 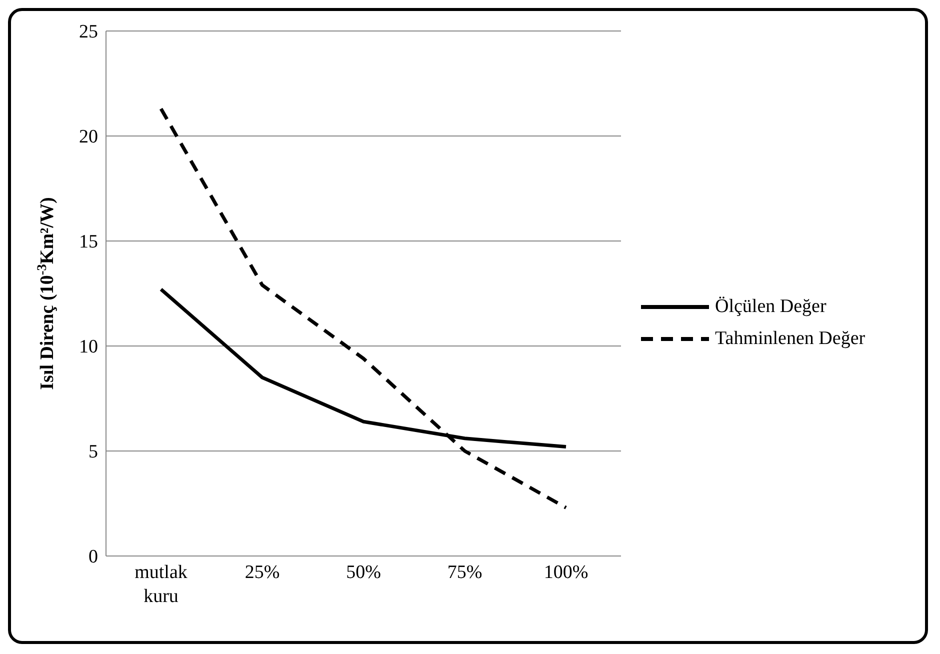 What do you see at coordinates (88, 32) in the screenshot?
I see `y-tick-label: 25` at bounding box center [88, 32].